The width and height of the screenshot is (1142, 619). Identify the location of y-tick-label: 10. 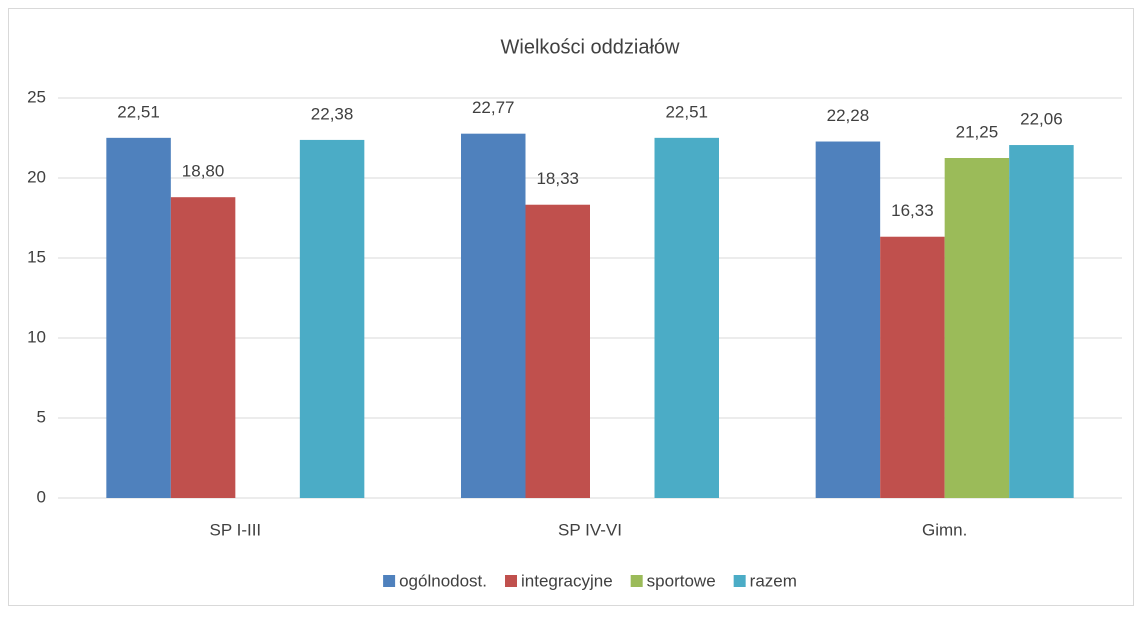
(36, 336).